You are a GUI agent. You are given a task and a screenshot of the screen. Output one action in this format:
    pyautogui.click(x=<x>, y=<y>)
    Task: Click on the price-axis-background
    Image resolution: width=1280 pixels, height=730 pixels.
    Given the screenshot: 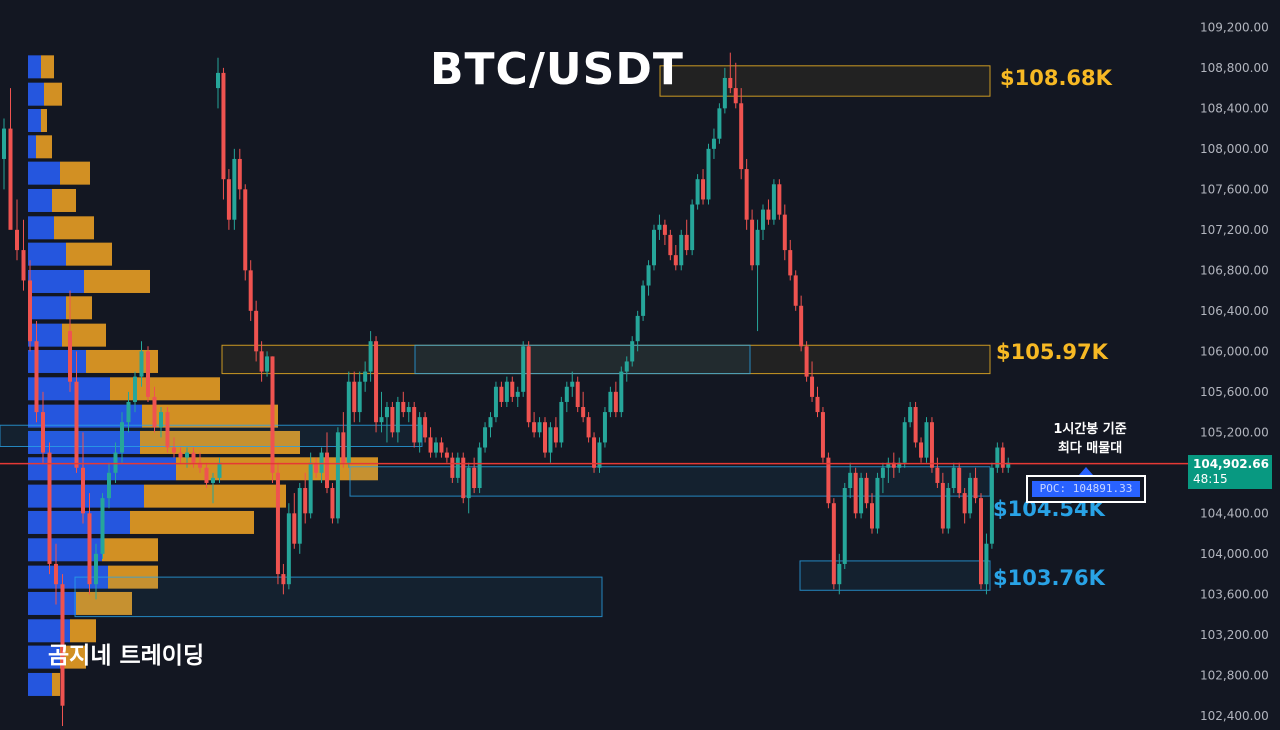 What is the action you would take?
    pyautogui.click(x=1234, y=365)
    